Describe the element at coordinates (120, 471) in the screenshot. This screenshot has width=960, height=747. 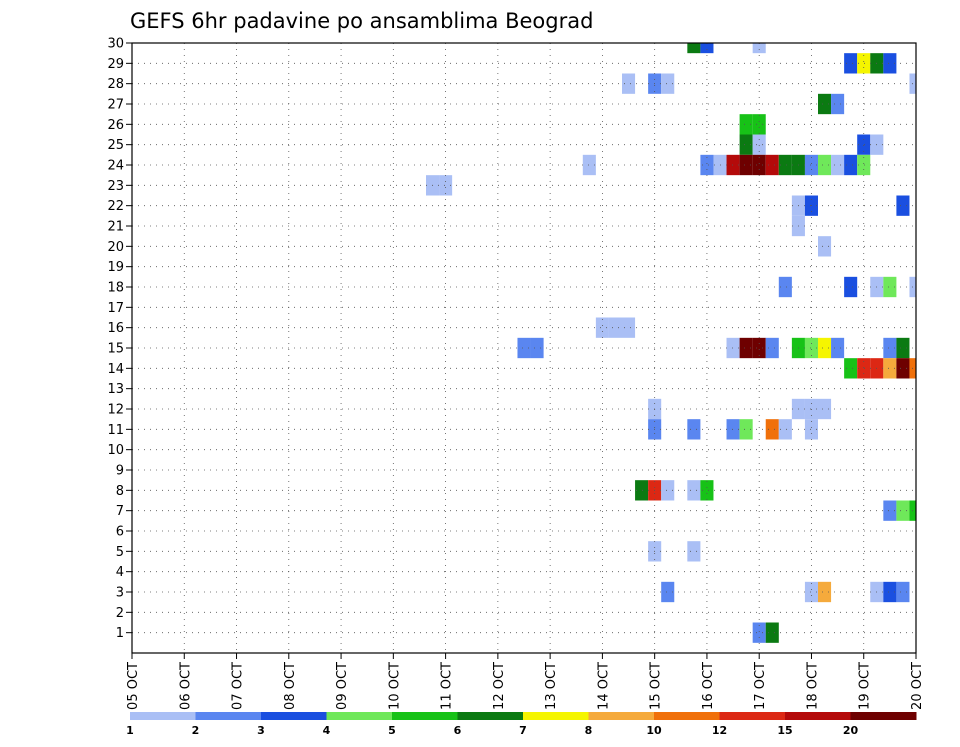
I see `y-tick-label: 9` at that location.